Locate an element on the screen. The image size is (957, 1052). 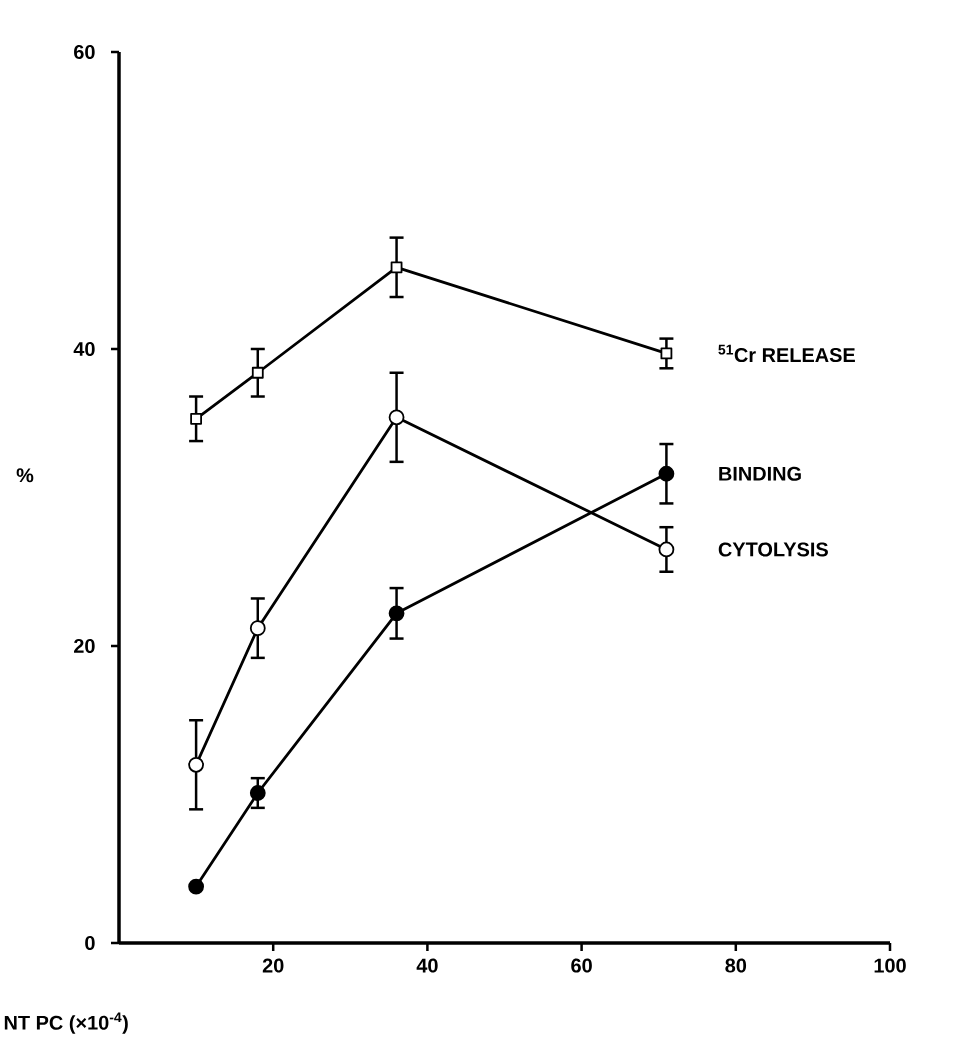
y-axis-title: % is located at coordinates (25, 475).